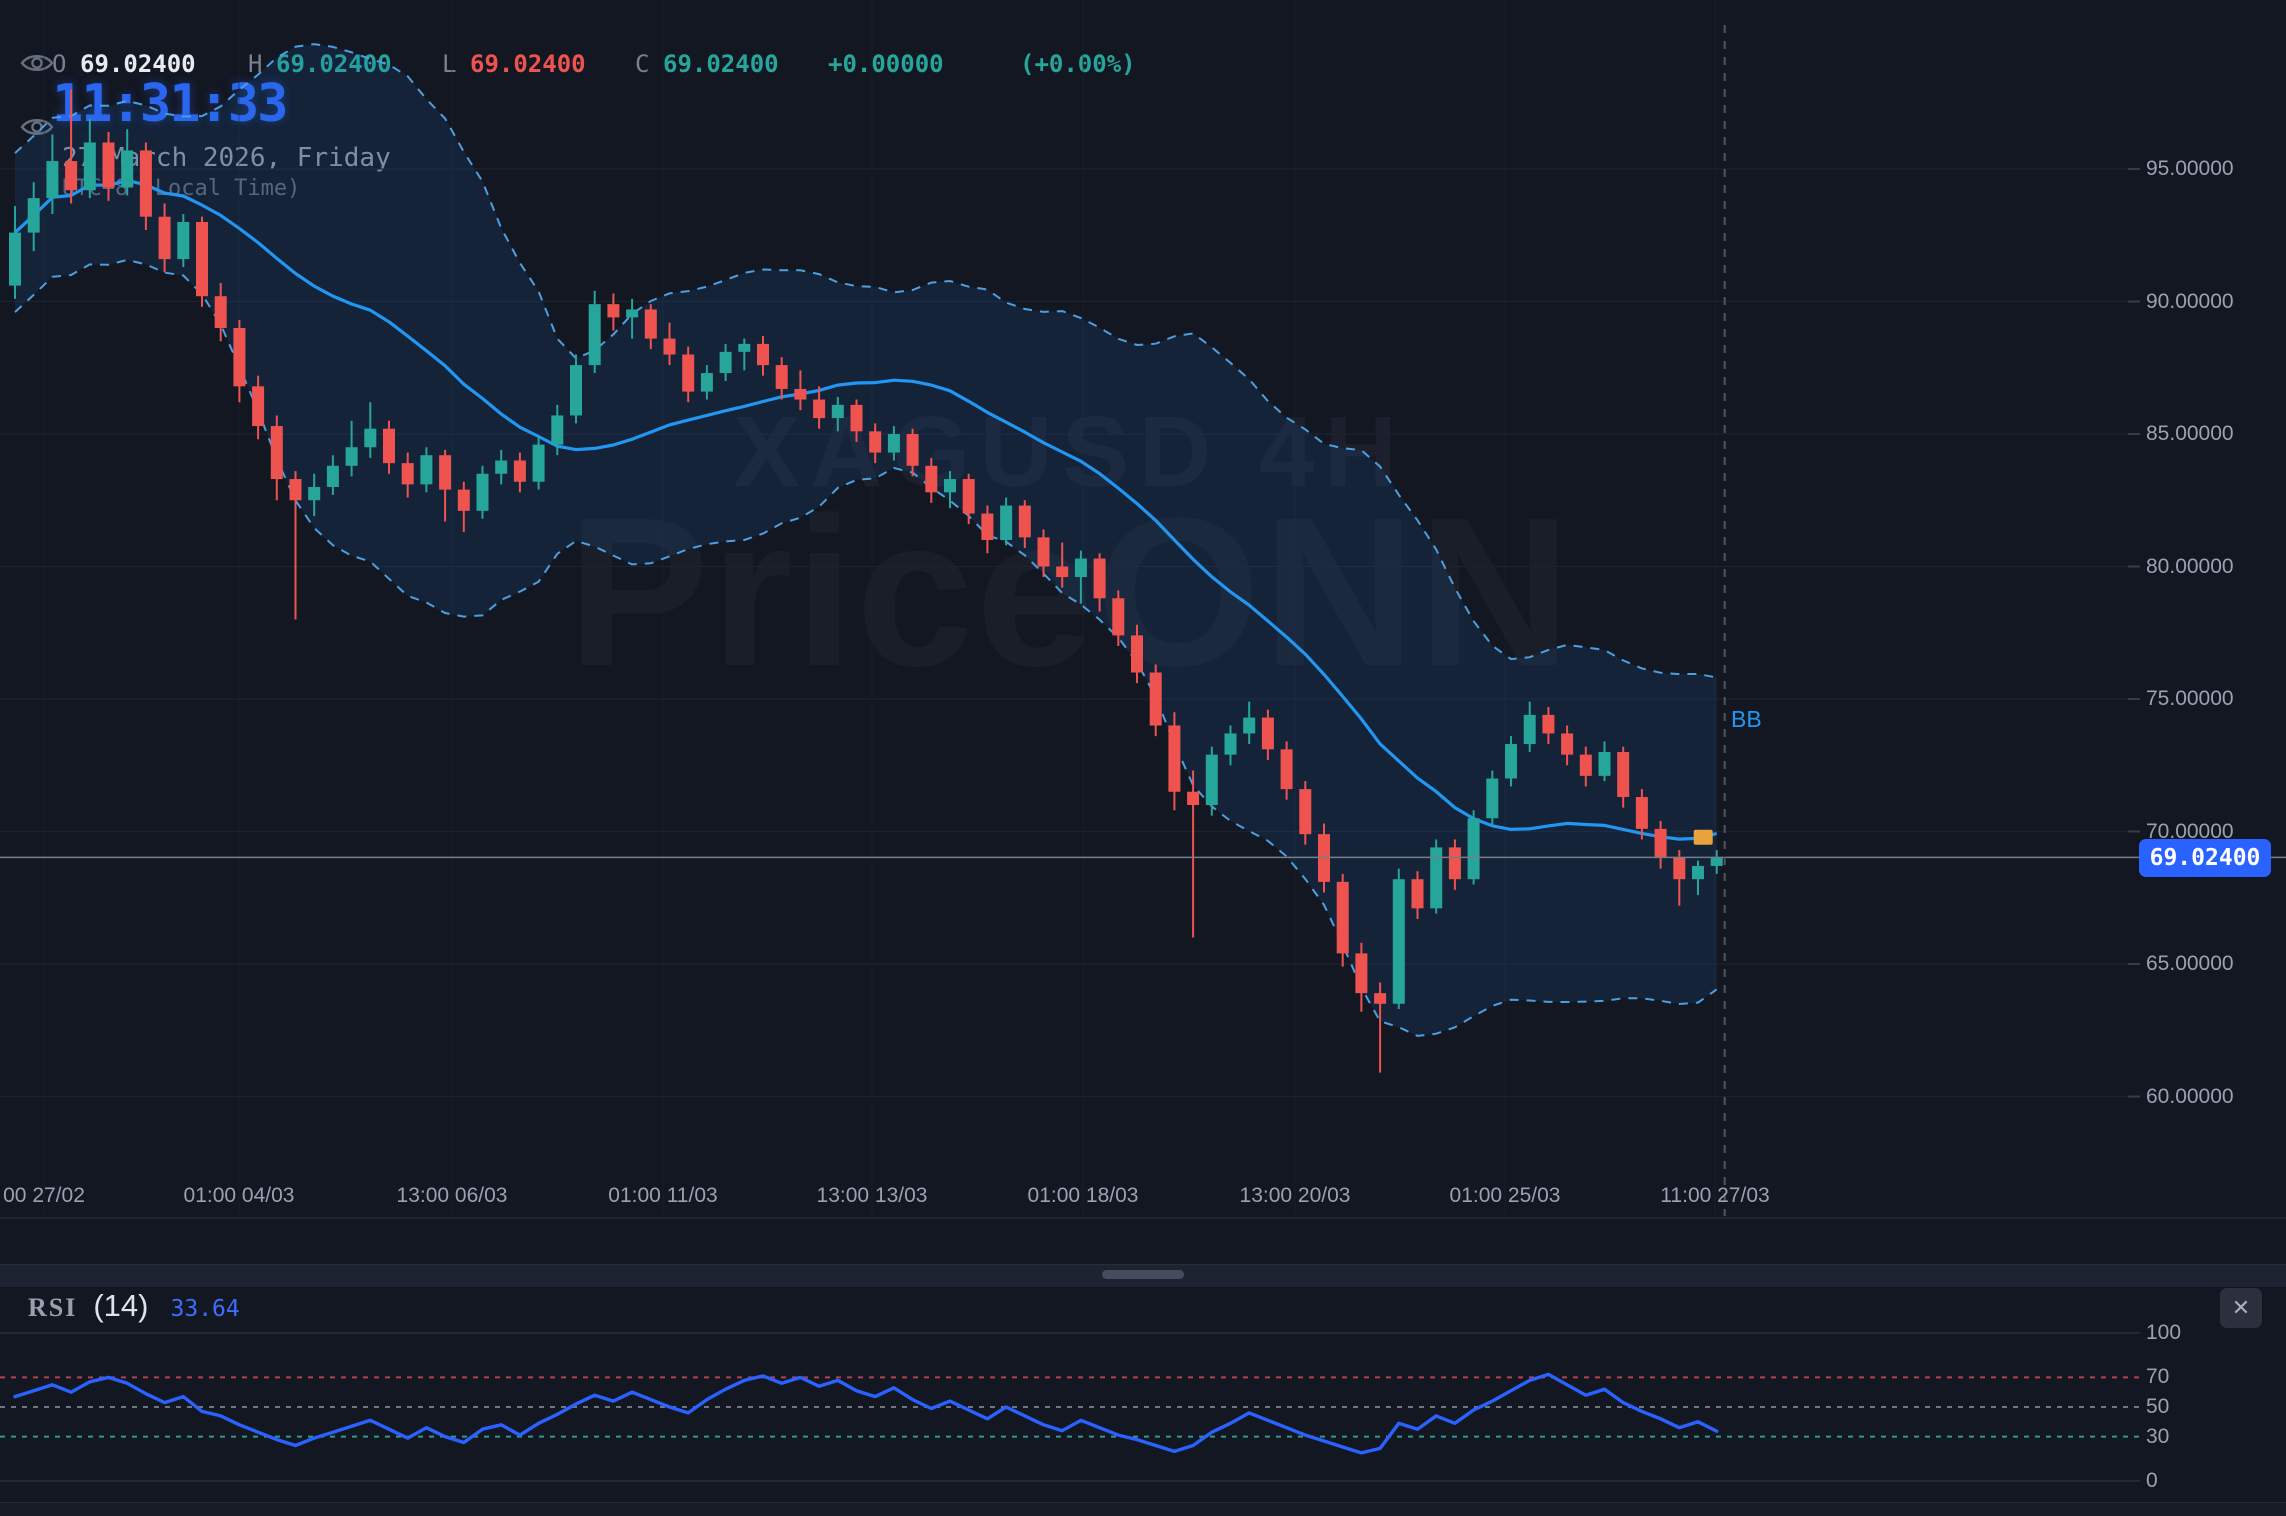  Describe the element at coordinates (121, 1305) in the screenshot. I see `rsi-period-label: (14)` at that location.